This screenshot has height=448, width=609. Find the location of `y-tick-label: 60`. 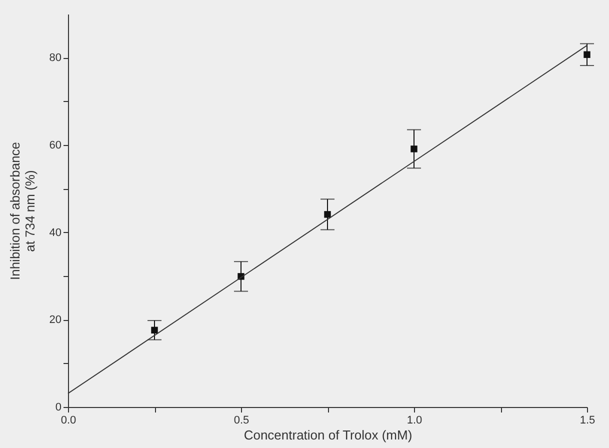

y-tick-label: 60 is located at coordinates (55, 146).